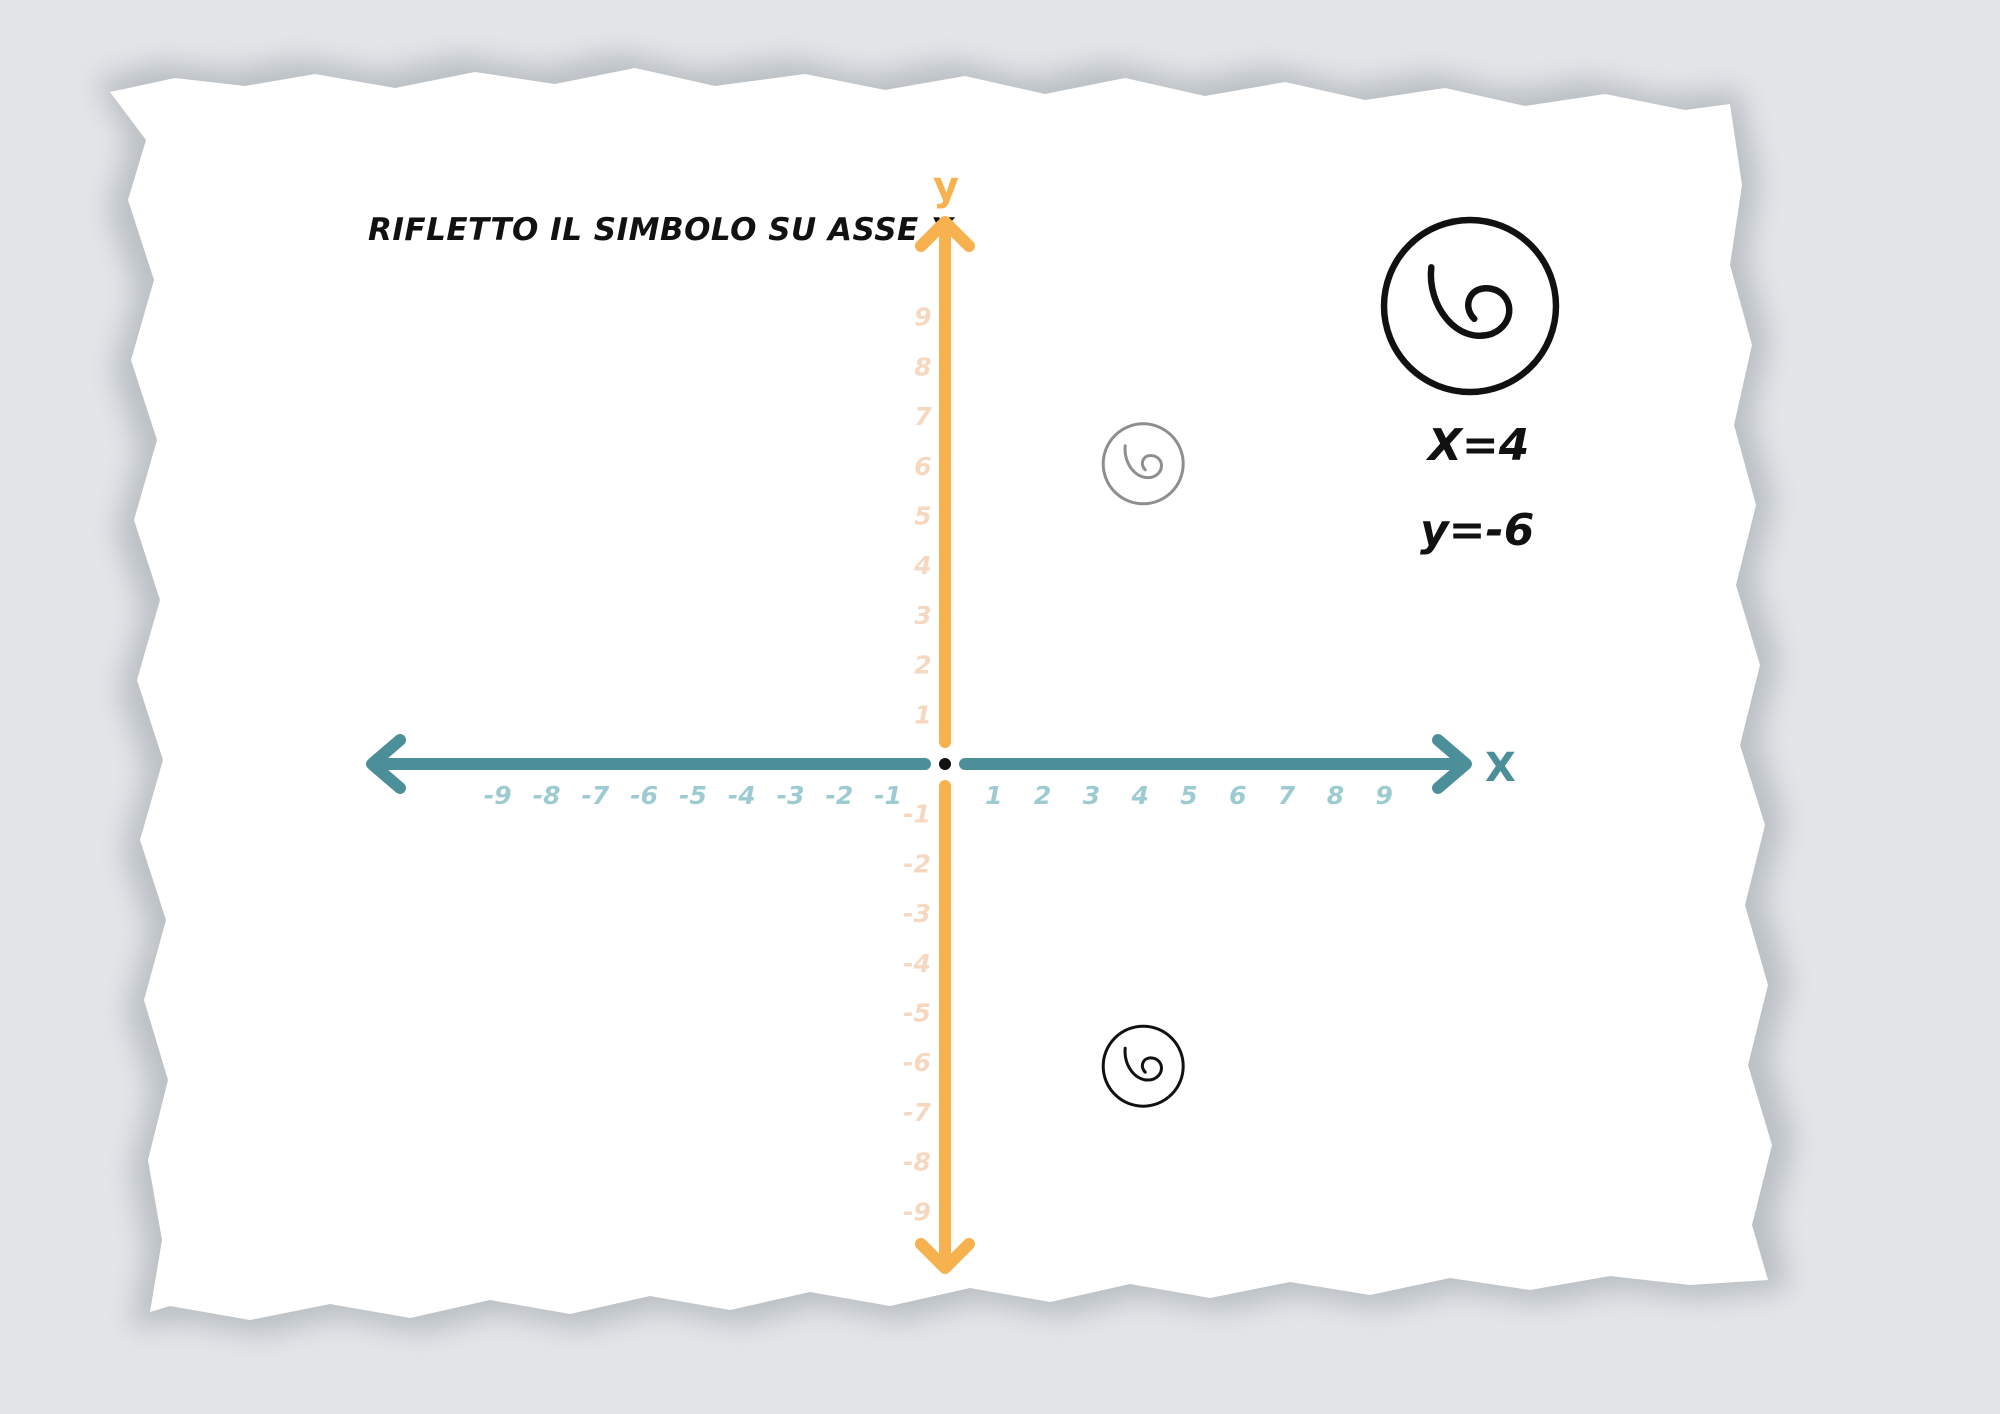 The image size is (2000, 1414). Describe the element at coordinates (917, 863) in the screenshot. I see `y-tick-label: -2` at that location.